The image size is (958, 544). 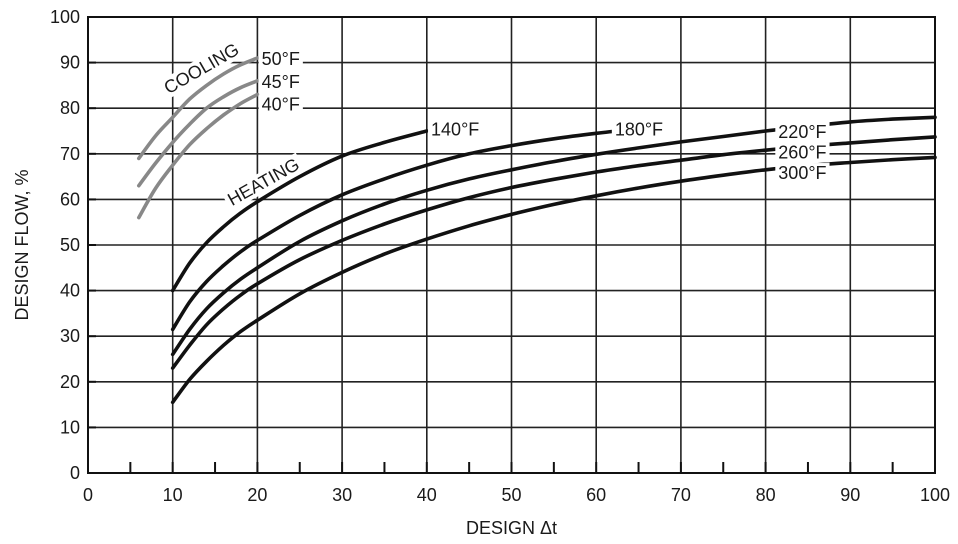 I want to click on series-line-cooling-50f, so click(x=198, y=108).